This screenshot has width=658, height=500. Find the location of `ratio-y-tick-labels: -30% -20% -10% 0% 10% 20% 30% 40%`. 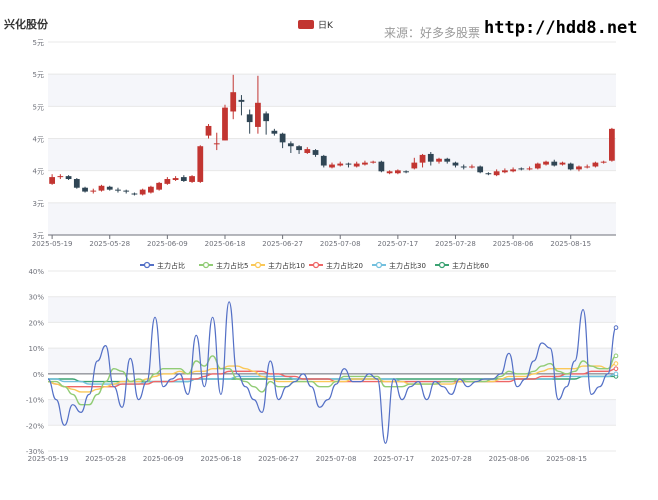

ratio-y-tick-labels: -30% -20% -10% 0% 10% 20% 30% 40% is located at coordinates (35, 362).